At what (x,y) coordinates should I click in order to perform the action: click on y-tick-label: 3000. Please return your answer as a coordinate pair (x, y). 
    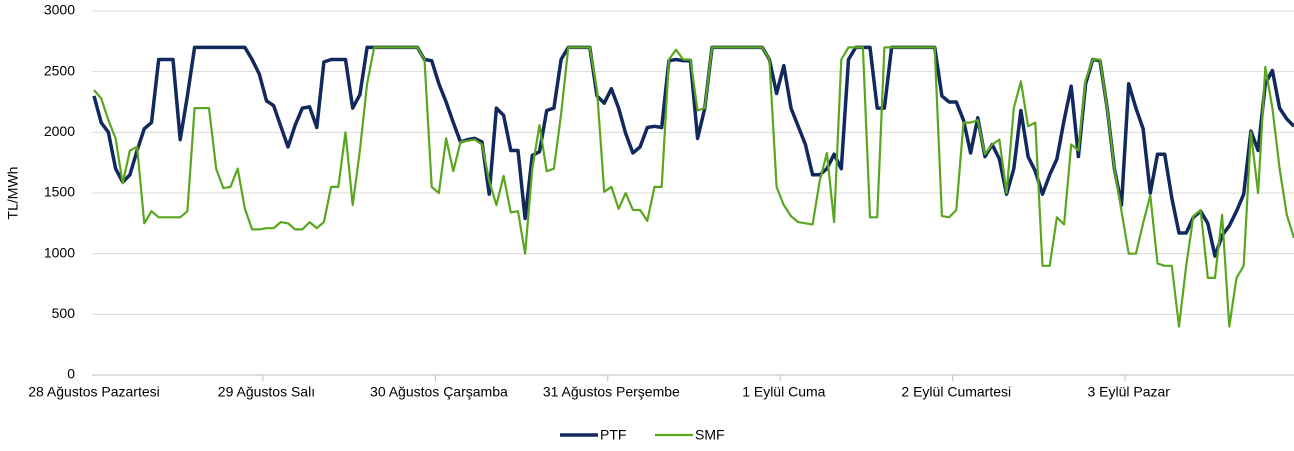
    Looking at the image, I should click on (59, 10).